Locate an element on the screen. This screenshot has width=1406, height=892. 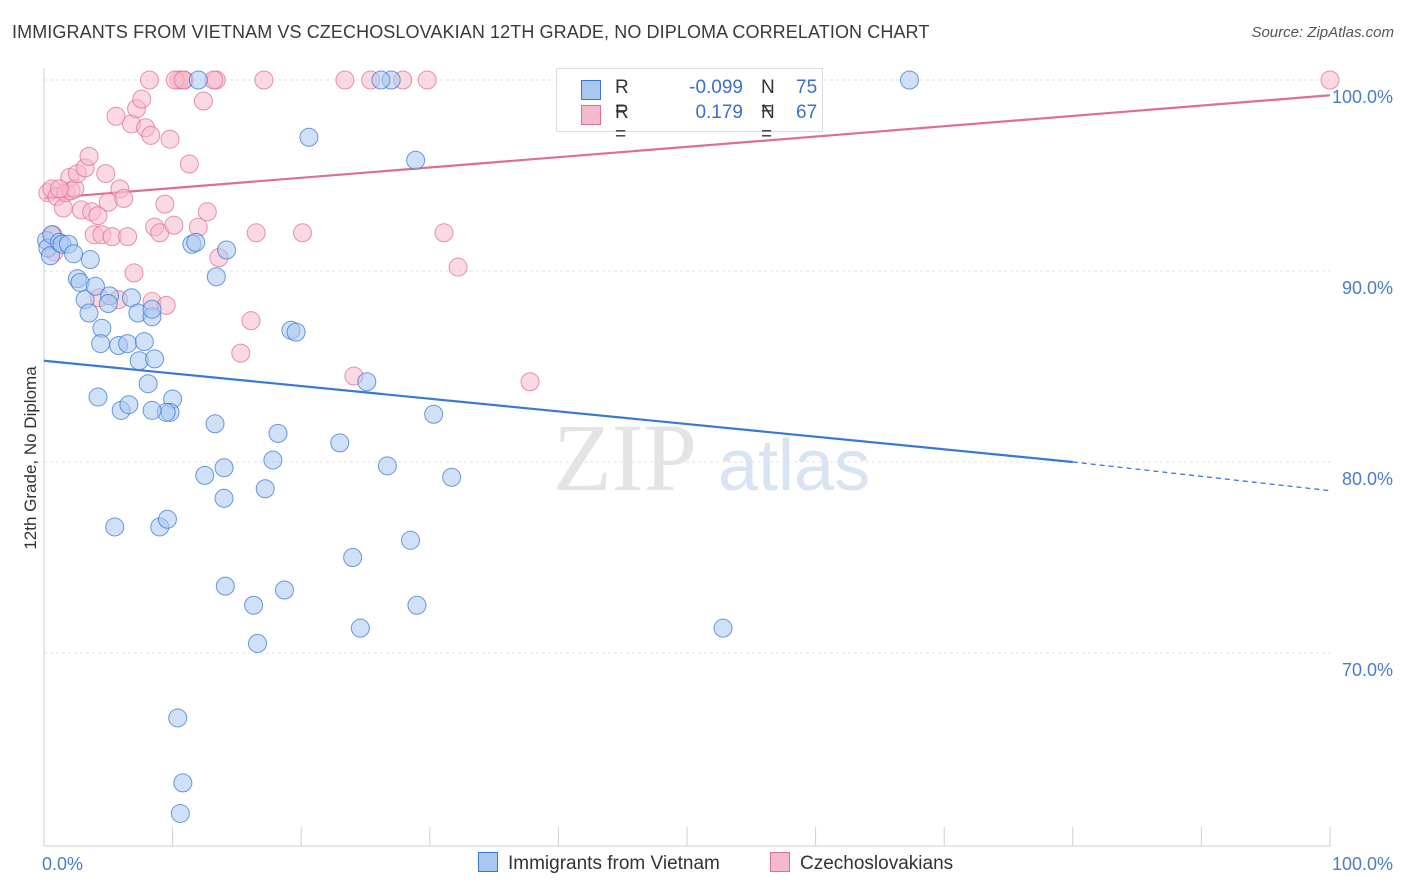
trend-line-vietnam is located at coordinates (558, 411).